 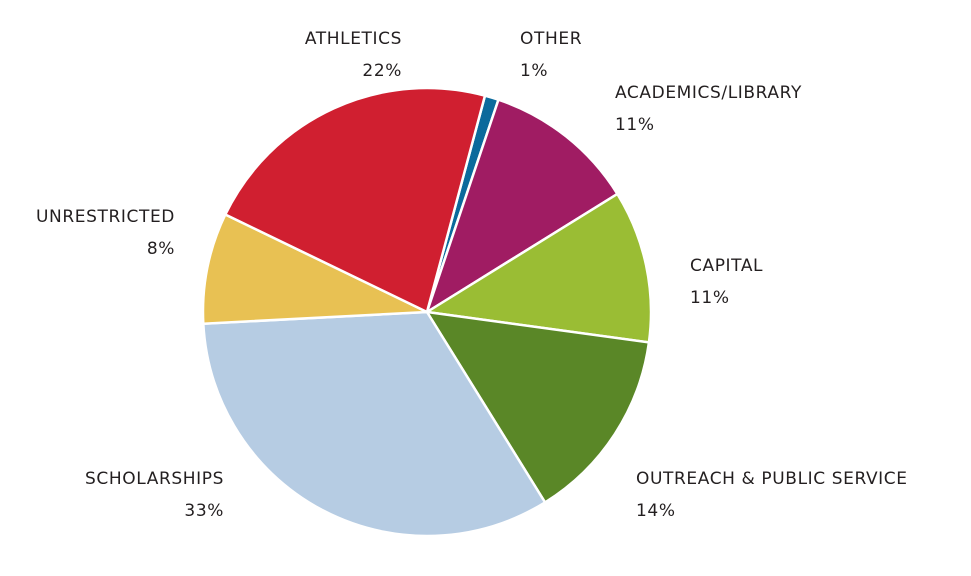 I want to click on pie-slice-academics-library, so click(x=522, y=206).